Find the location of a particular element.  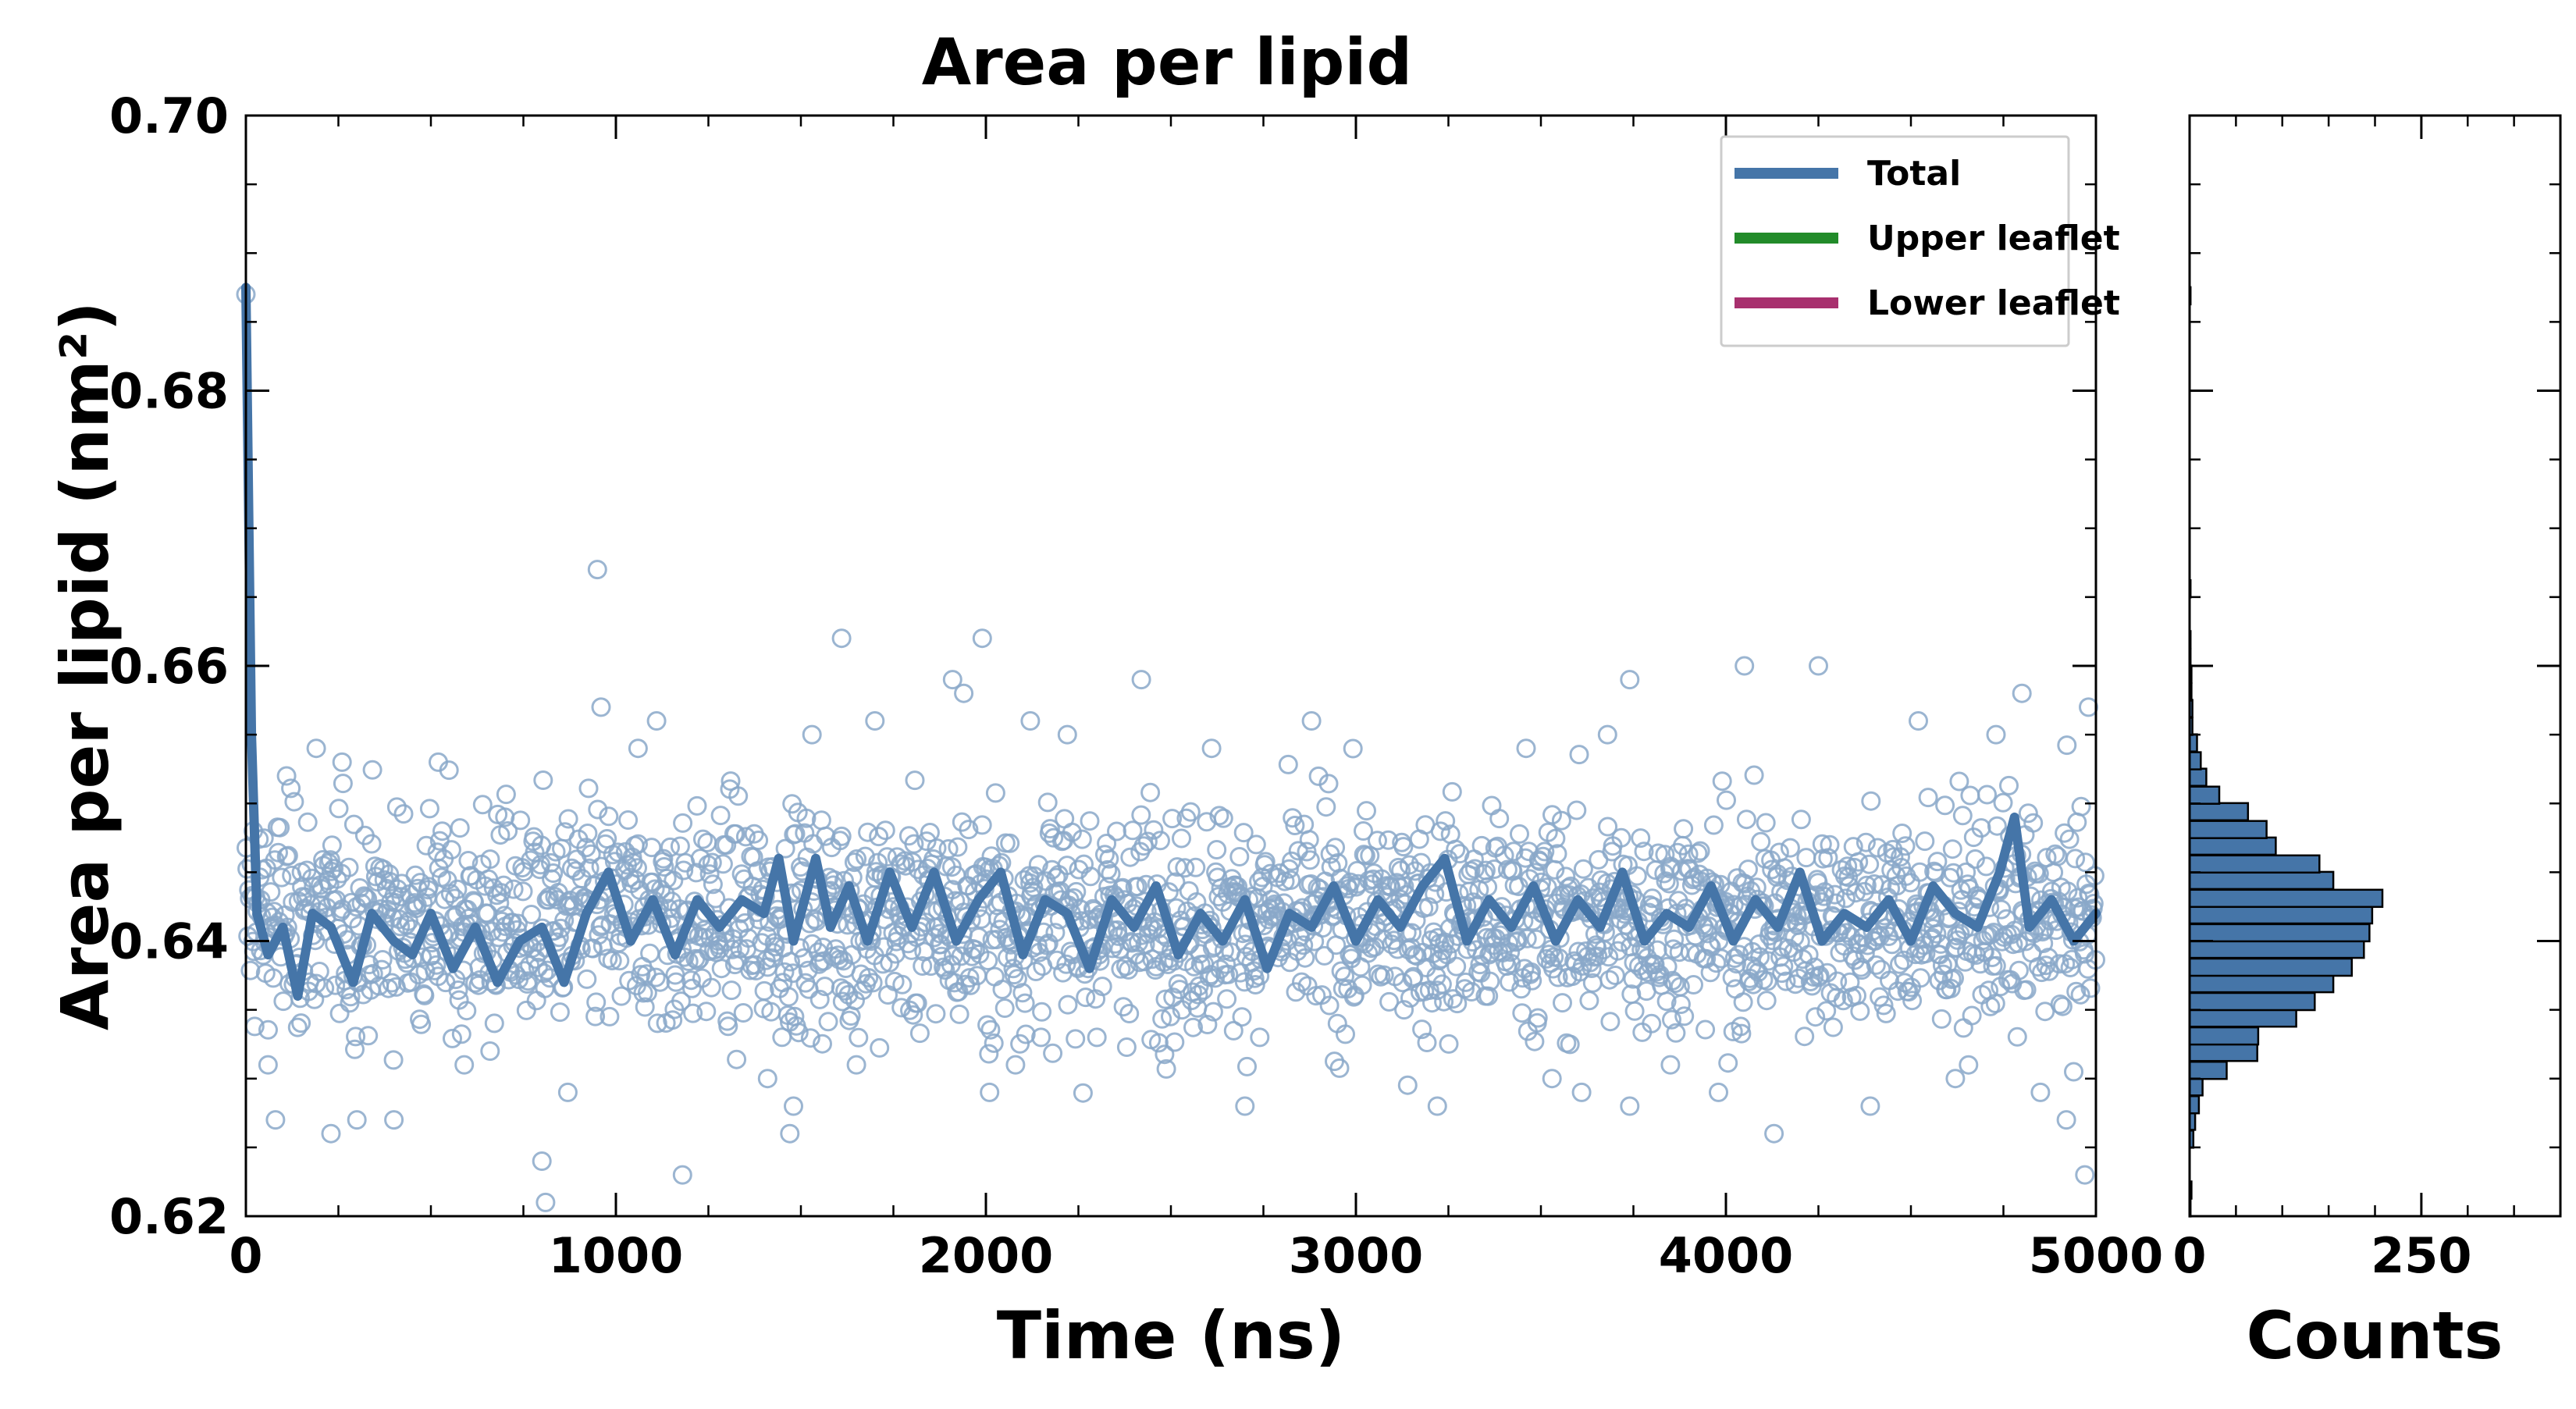

histogram-x-tick-label: 250 is located at coordinates (2421, 1255).